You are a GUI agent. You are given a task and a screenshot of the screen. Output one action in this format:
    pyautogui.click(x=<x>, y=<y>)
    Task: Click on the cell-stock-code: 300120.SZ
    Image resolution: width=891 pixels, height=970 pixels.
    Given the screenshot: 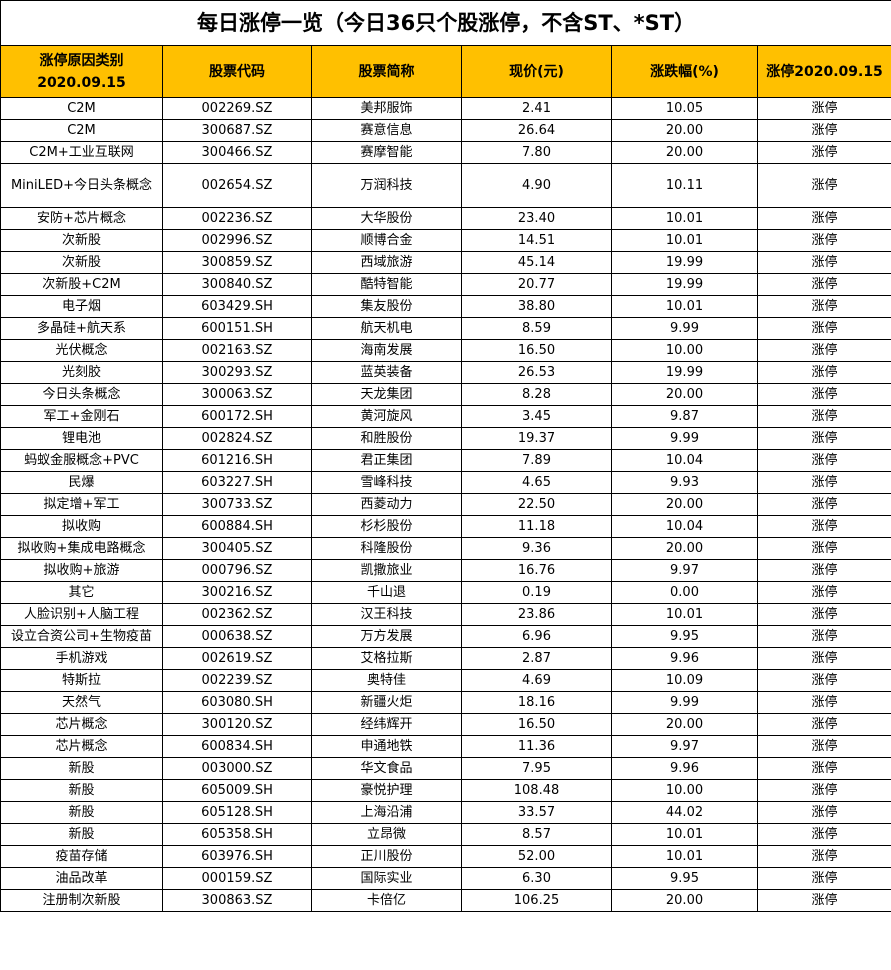 What is the action you would take?
    pyautogui.click(x=237, y=724)
    